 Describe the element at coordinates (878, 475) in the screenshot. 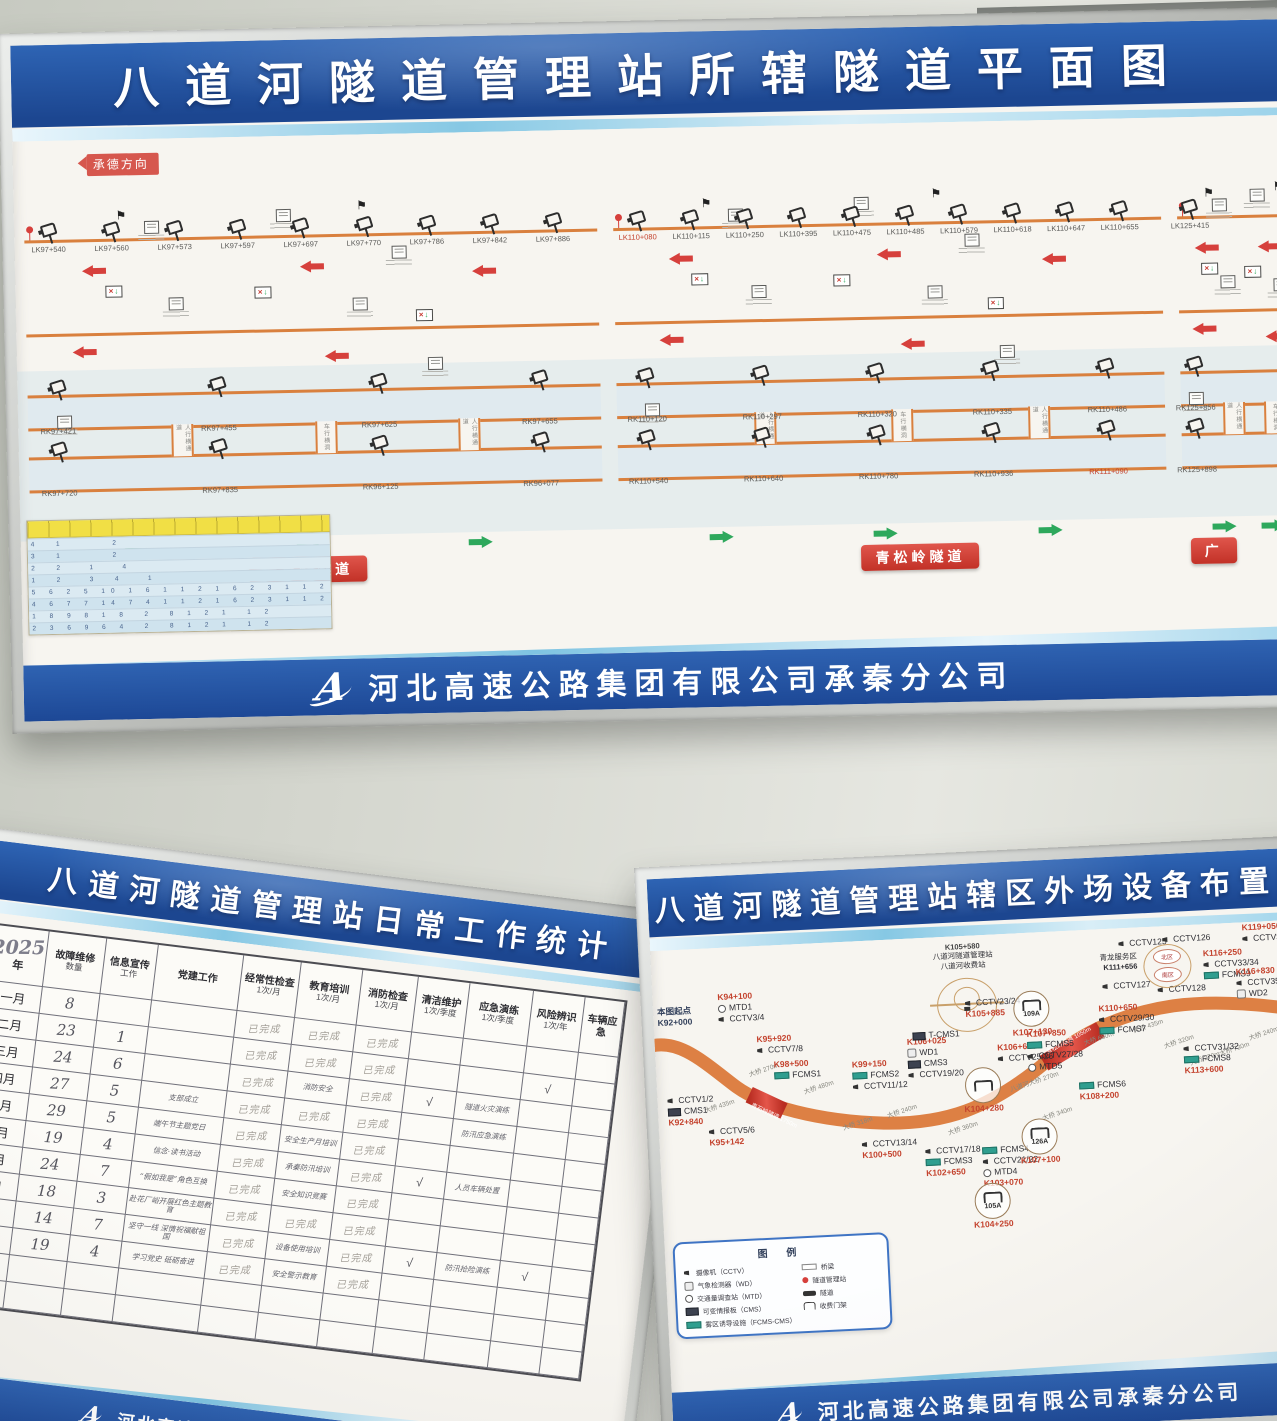

I see `stake-label: RK110+780` at that location.